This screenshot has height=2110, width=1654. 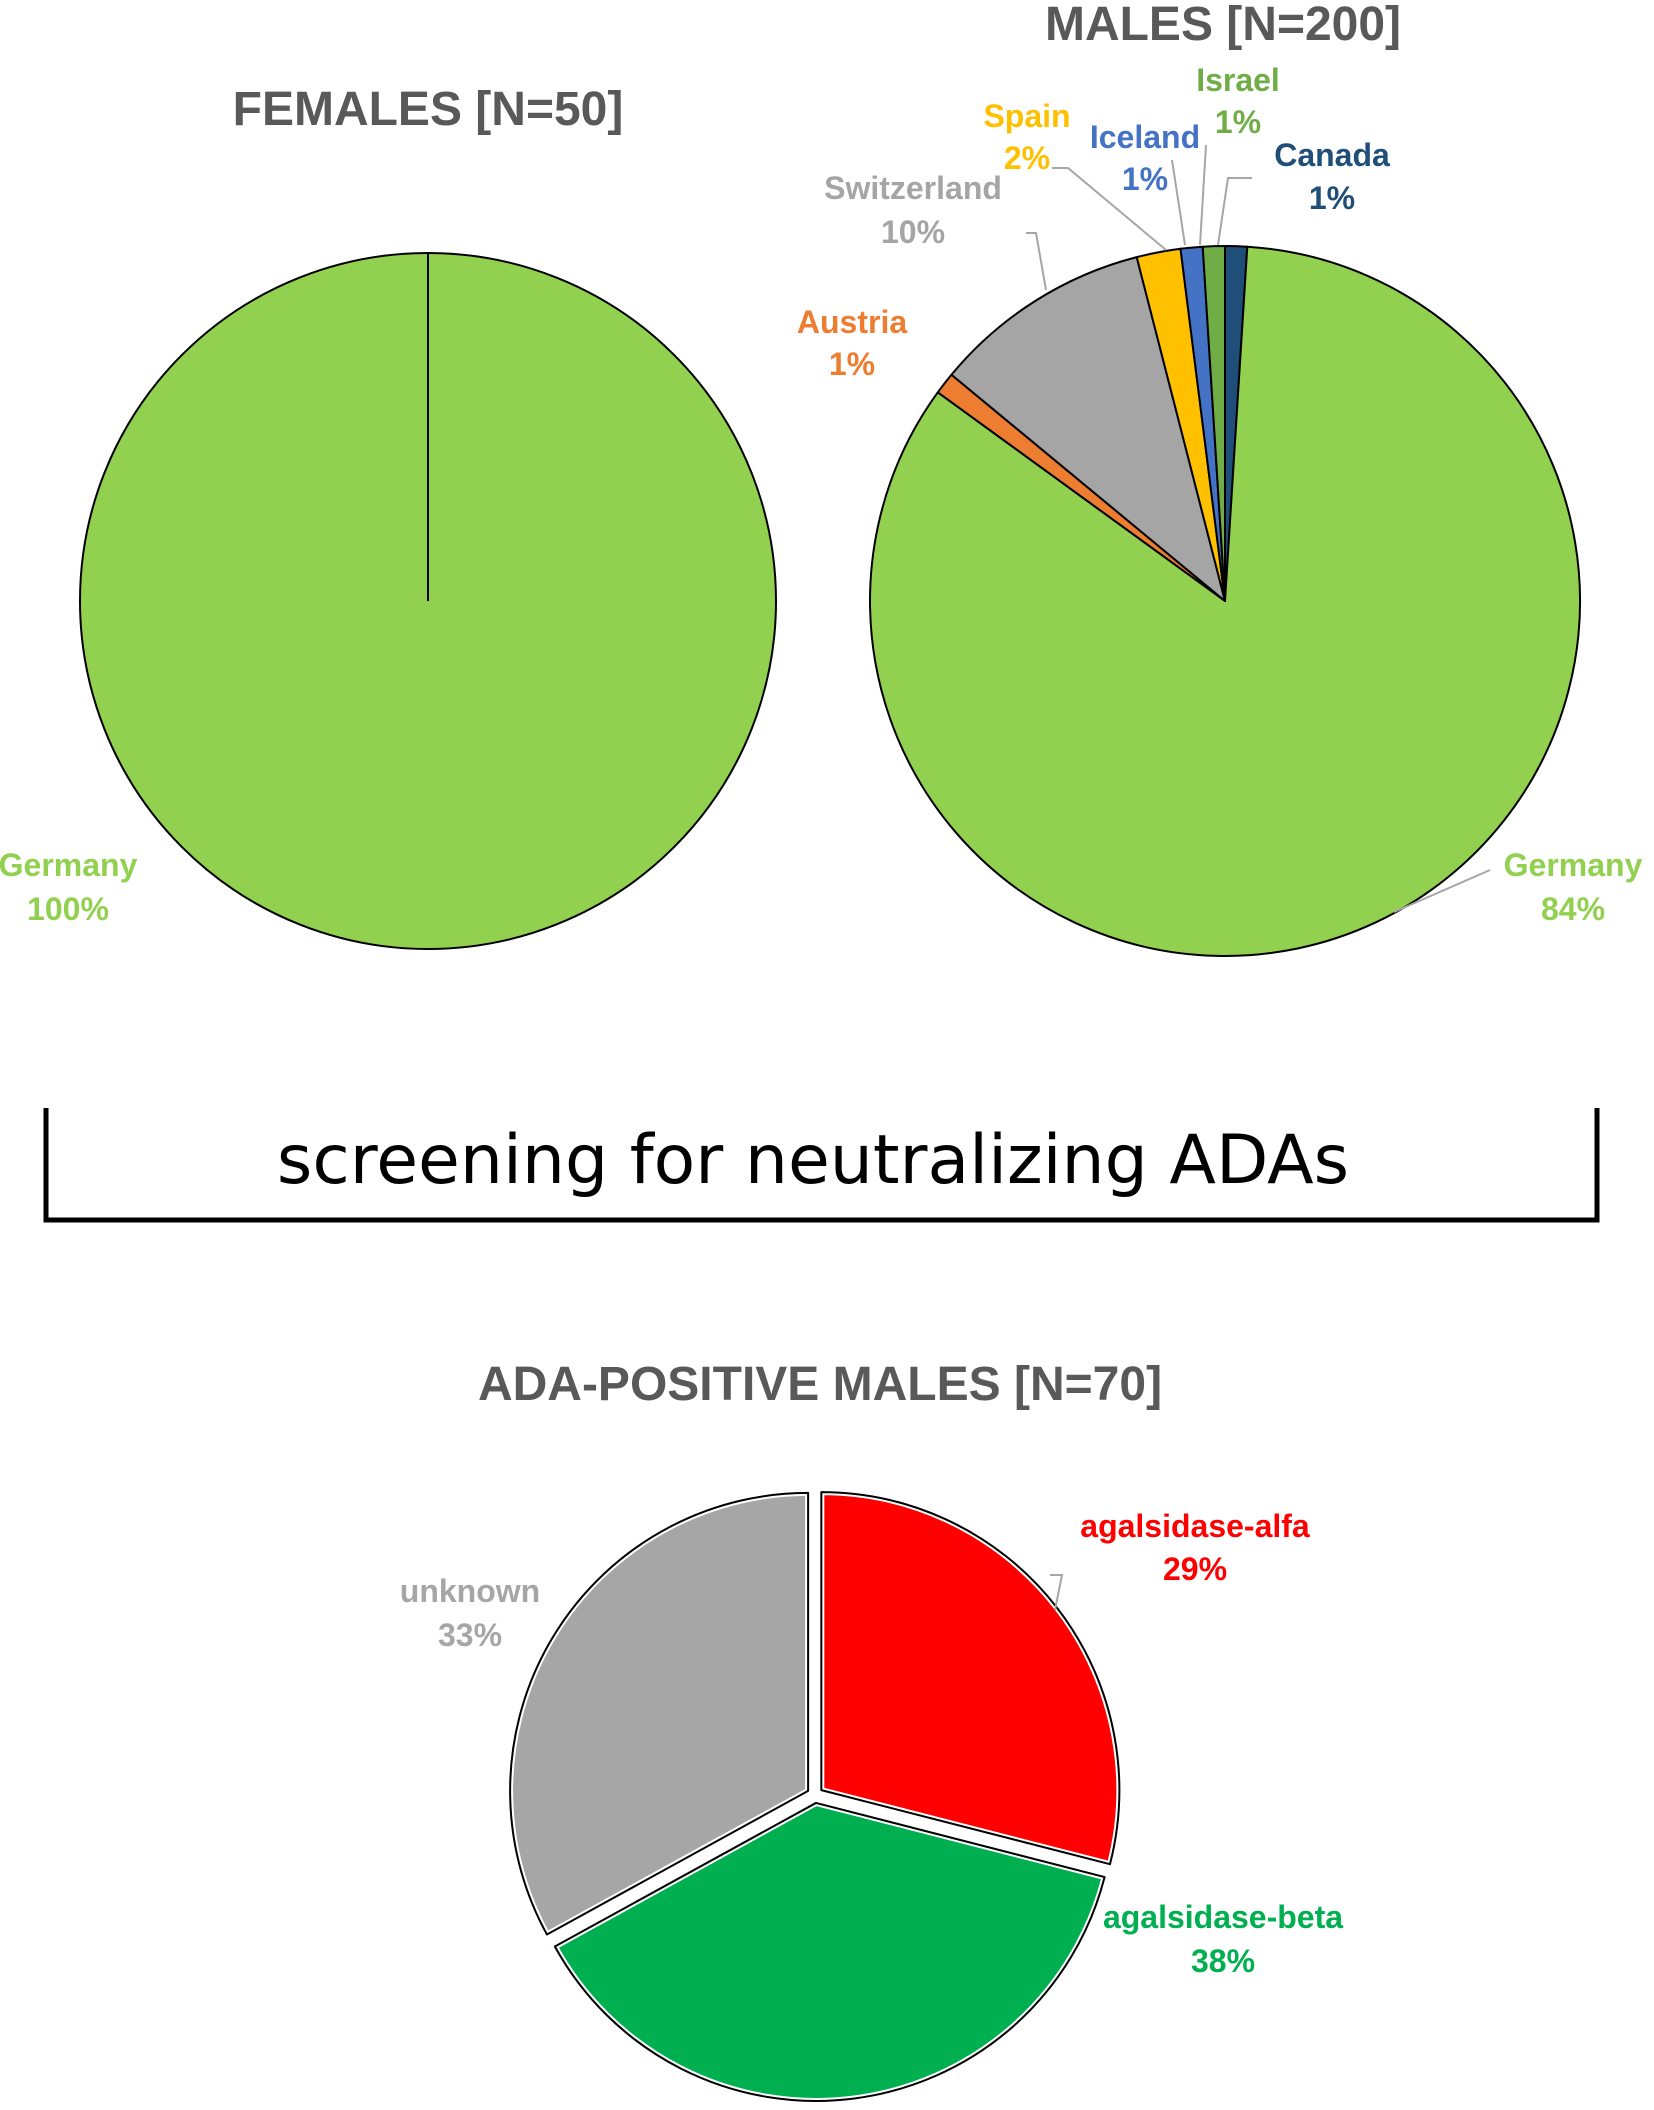 What do you see at coordinates (1195, 1569) in the screenshot?
I see `value-agalsidase-alfa: 29%` at bounding box center [1195, 1569].